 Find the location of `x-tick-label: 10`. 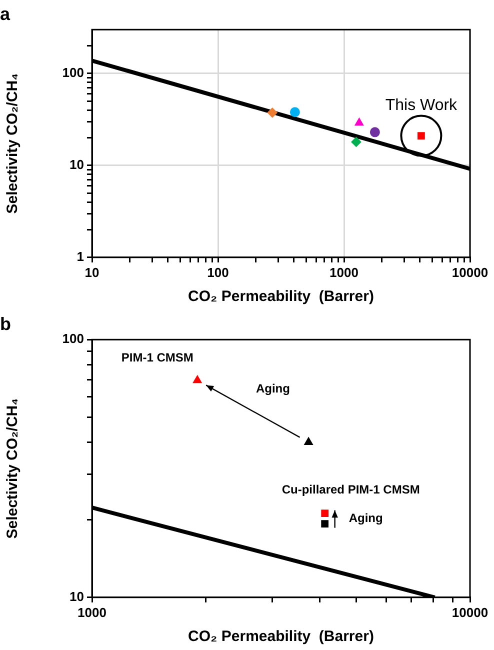

x-tick-label: 10 is located at coordinates (92, 272).